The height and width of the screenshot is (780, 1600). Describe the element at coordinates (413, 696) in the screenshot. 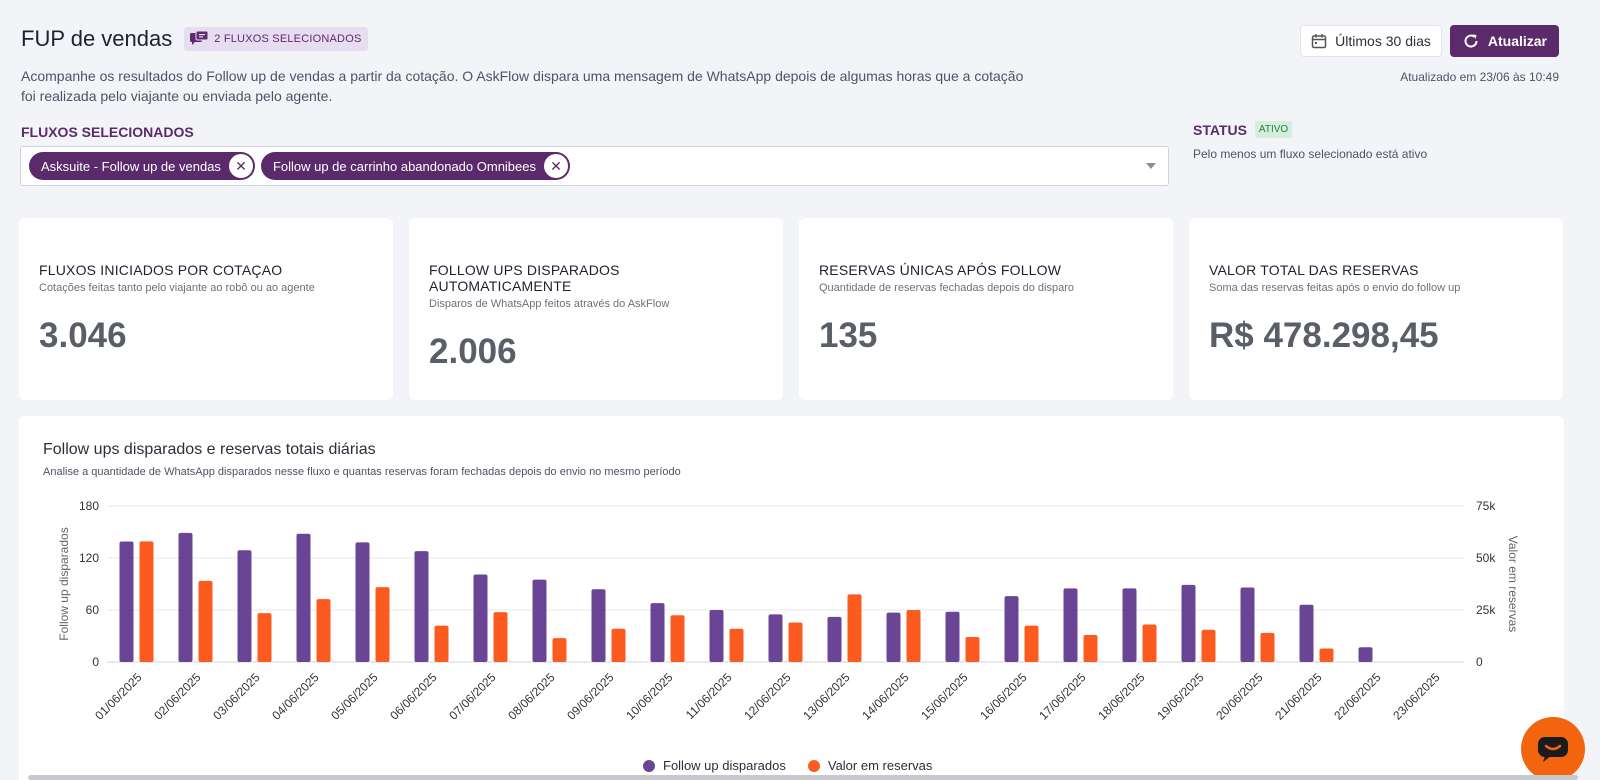

I see `x-tick-label: 06/06/2025` at that location.